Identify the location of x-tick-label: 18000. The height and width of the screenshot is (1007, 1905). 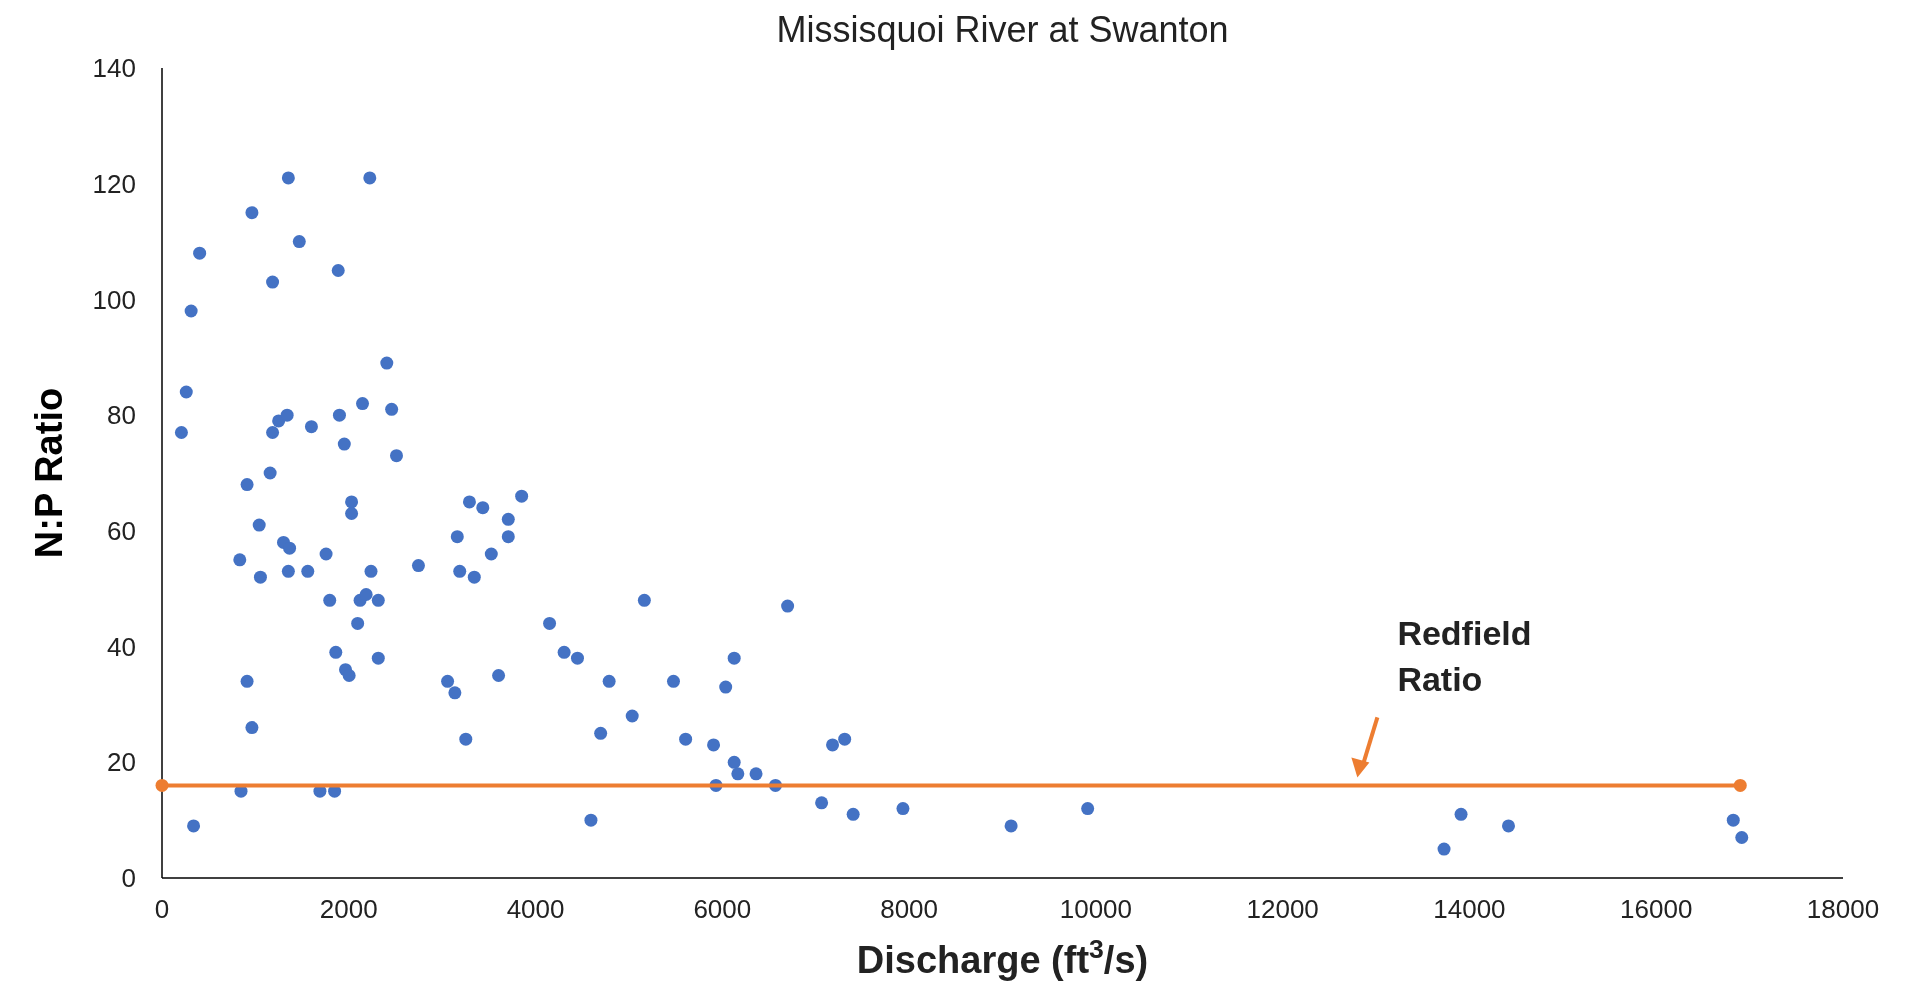
(1843, 909).